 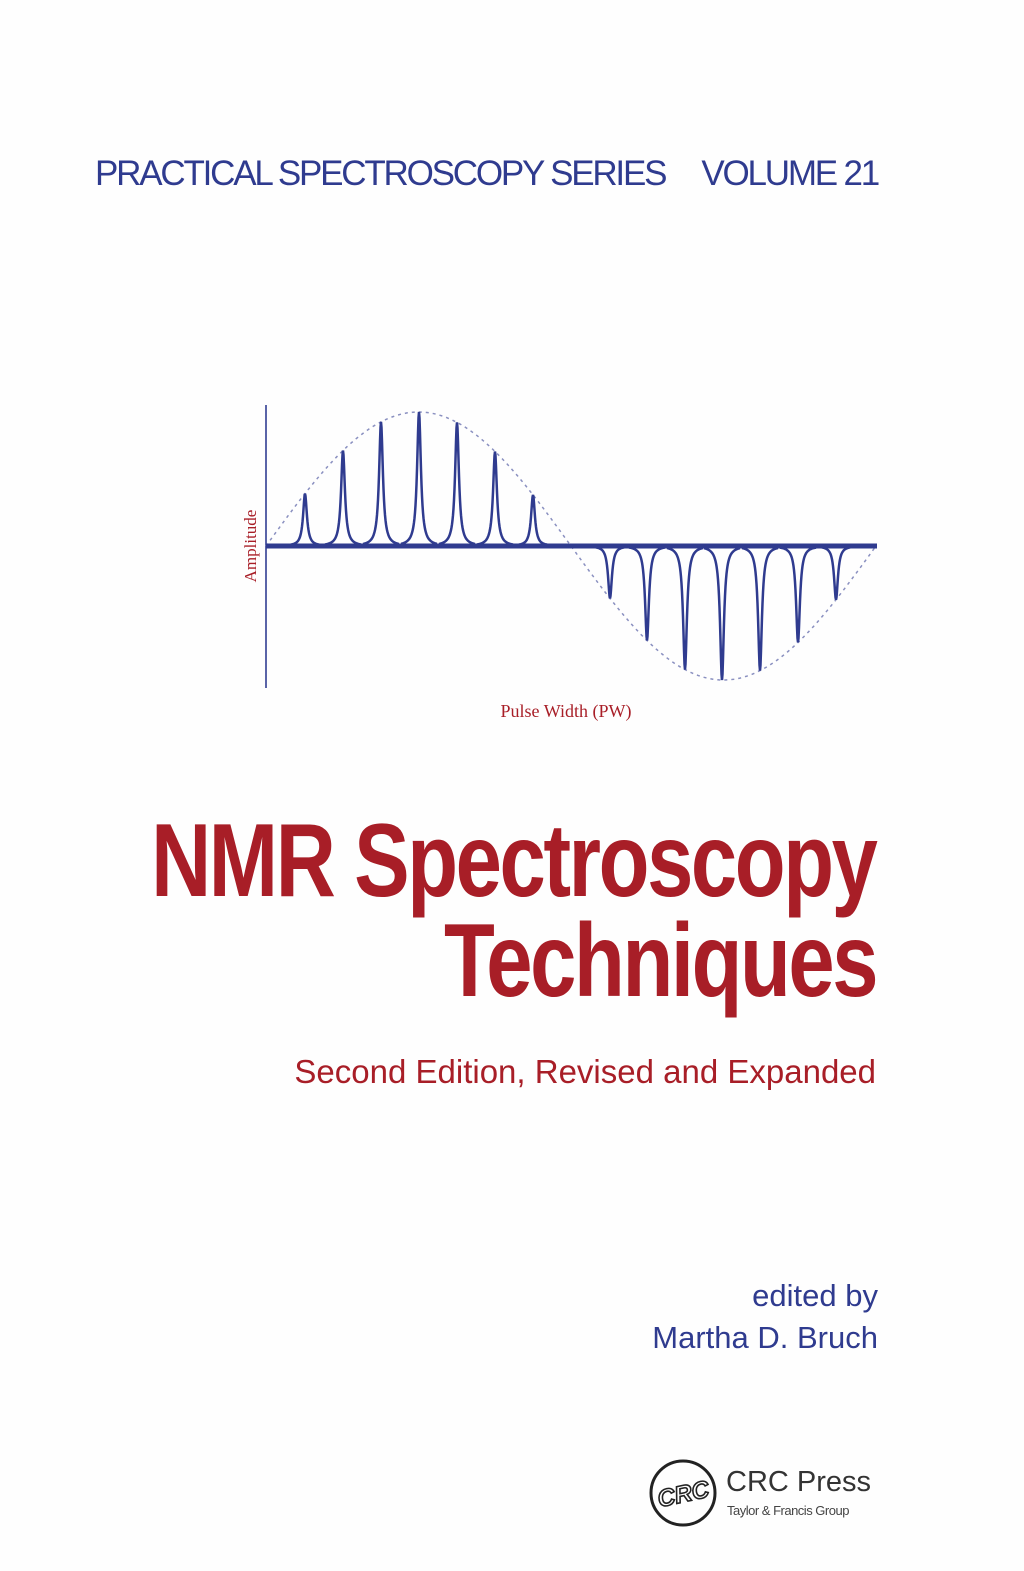 I want to click on svg-text: CRC, so click(x=683, y=1494).